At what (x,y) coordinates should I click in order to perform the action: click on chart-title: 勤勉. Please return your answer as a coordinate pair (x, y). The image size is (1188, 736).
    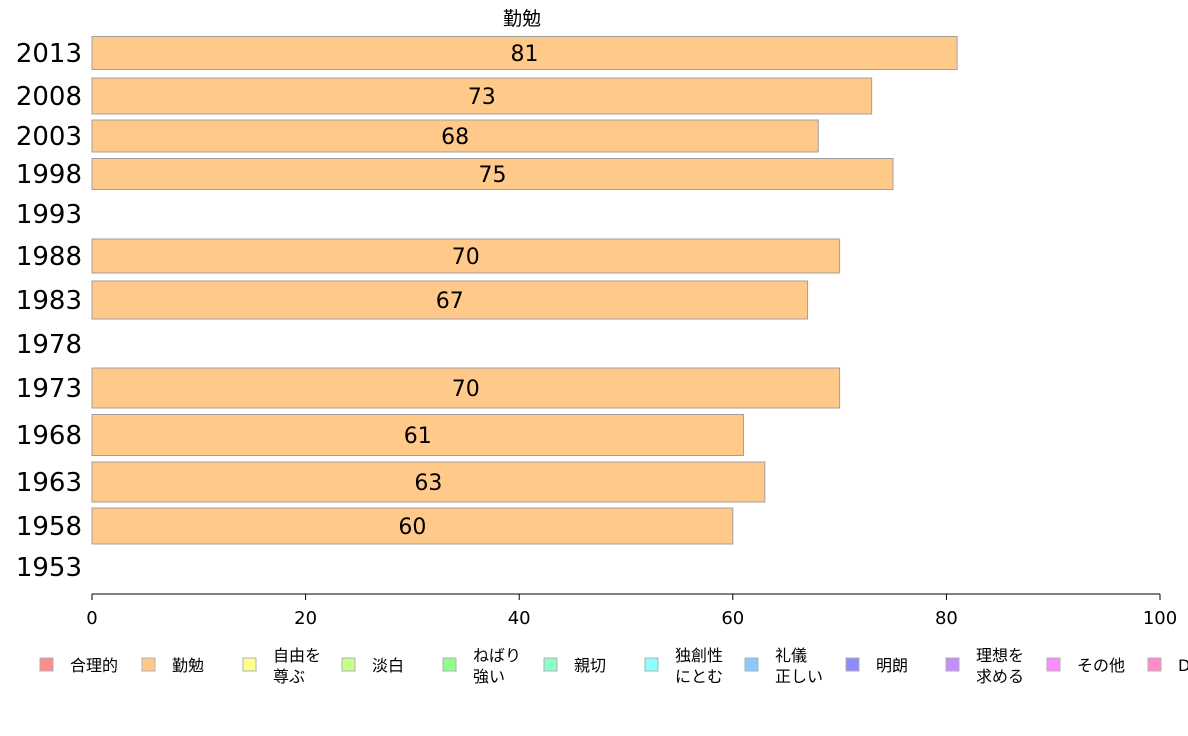
    Looking at the image, I should click on (522, 19).